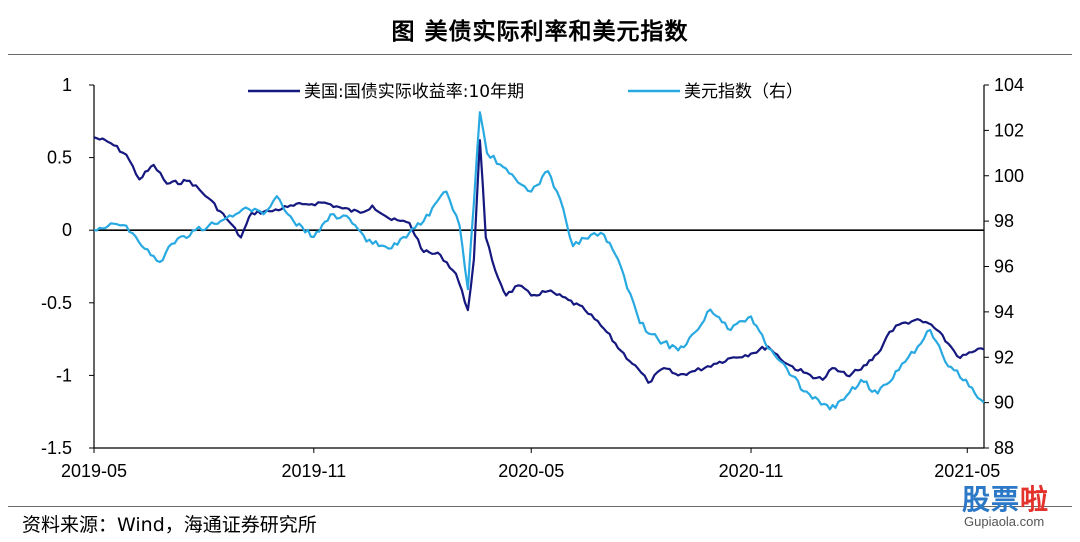 This screenshot has width=1080, height=542. I want to click on x-tick-label: 2021-05, so click(967, 471).